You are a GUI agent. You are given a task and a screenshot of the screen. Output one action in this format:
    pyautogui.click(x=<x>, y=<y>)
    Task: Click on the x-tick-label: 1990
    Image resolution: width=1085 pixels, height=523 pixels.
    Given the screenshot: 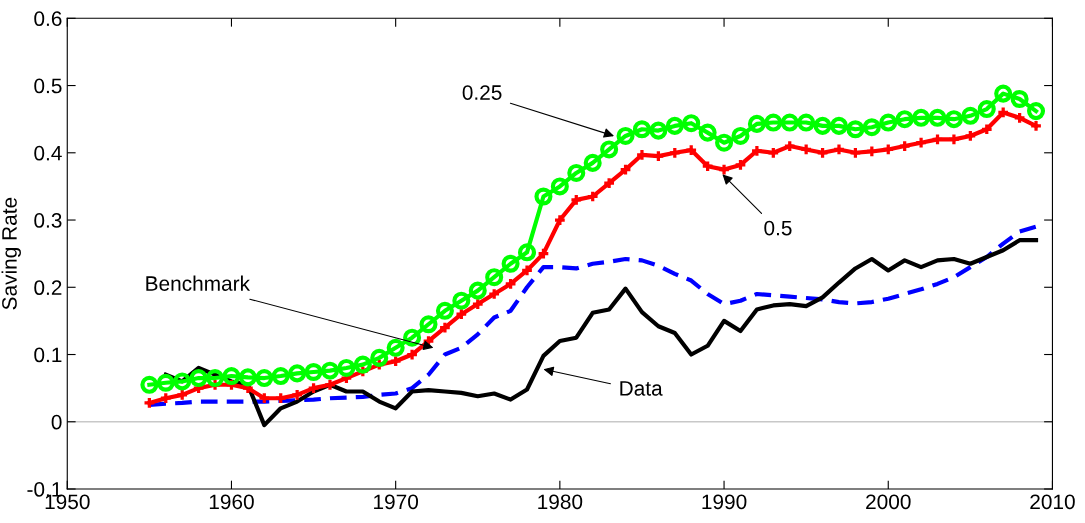 What is the action you would take?
    pyautogui.click(x=724, y=502)
    